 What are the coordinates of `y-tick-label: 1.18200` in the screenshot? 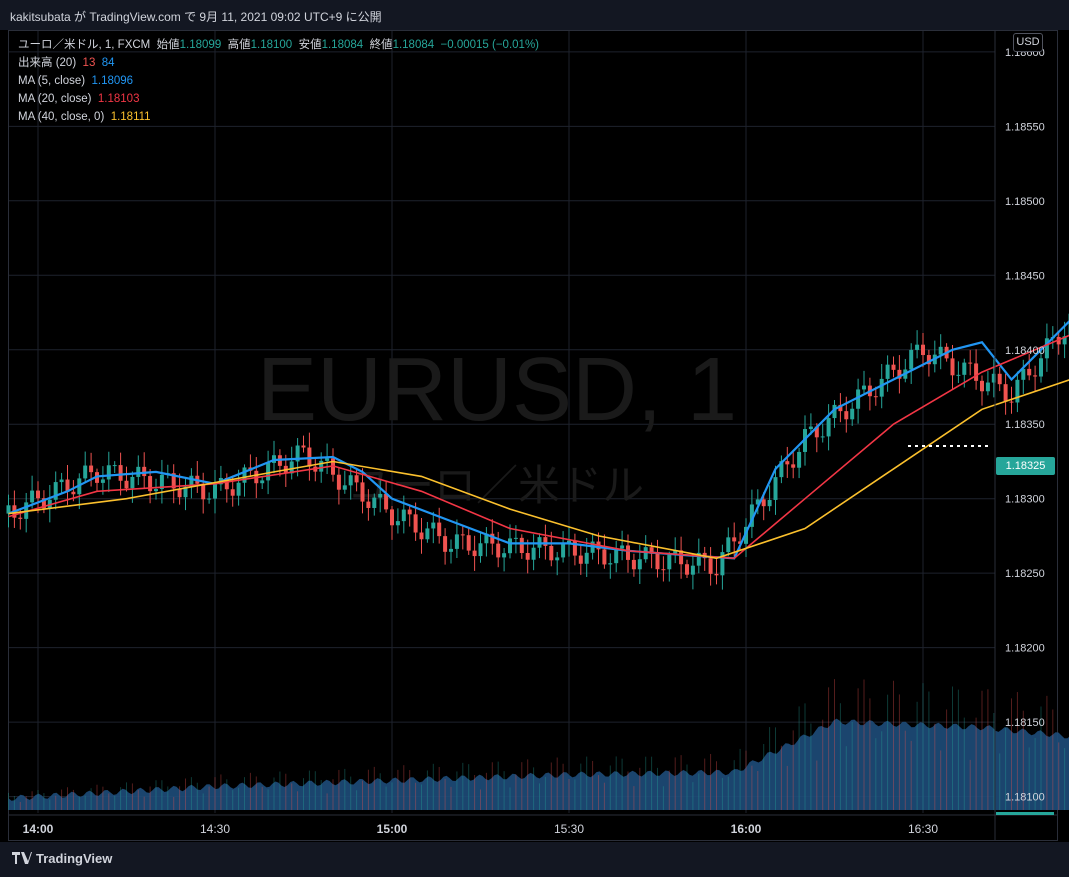 It's located at (1025, 649).